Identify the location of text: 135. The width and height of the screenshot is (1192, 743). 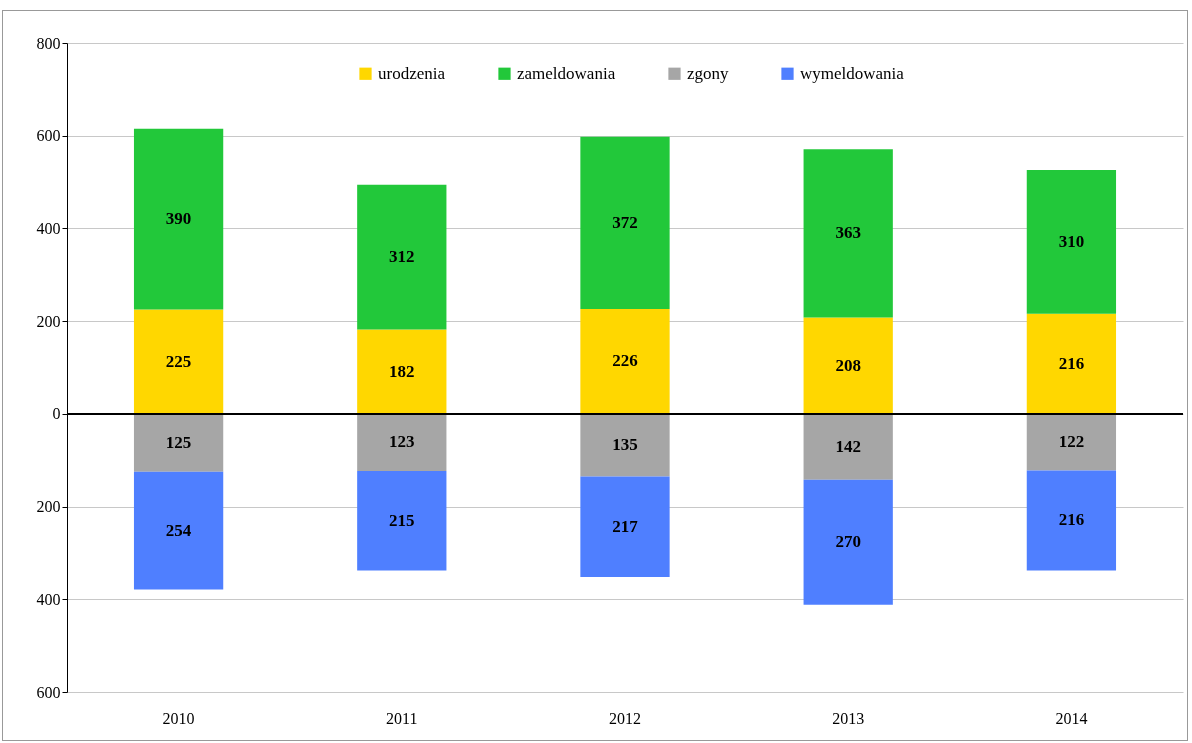
(625, 445).